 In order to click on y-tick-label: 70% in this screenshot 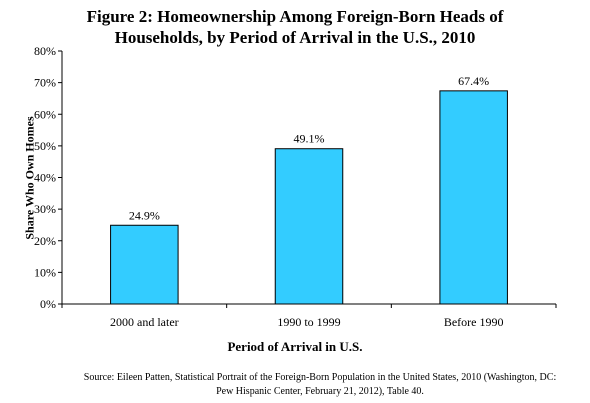, I will do `click(45, 83)`.